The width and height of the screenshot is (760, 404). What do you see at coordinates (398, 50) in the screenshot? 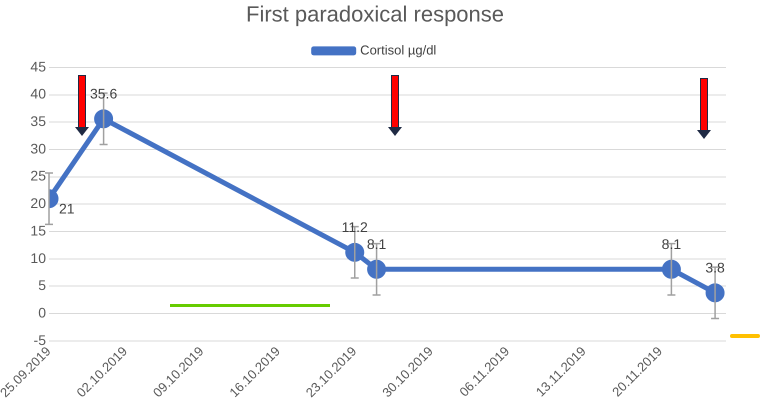
I see `legend-label: Cortisol µg/dl` at bounding box center [398, 50].